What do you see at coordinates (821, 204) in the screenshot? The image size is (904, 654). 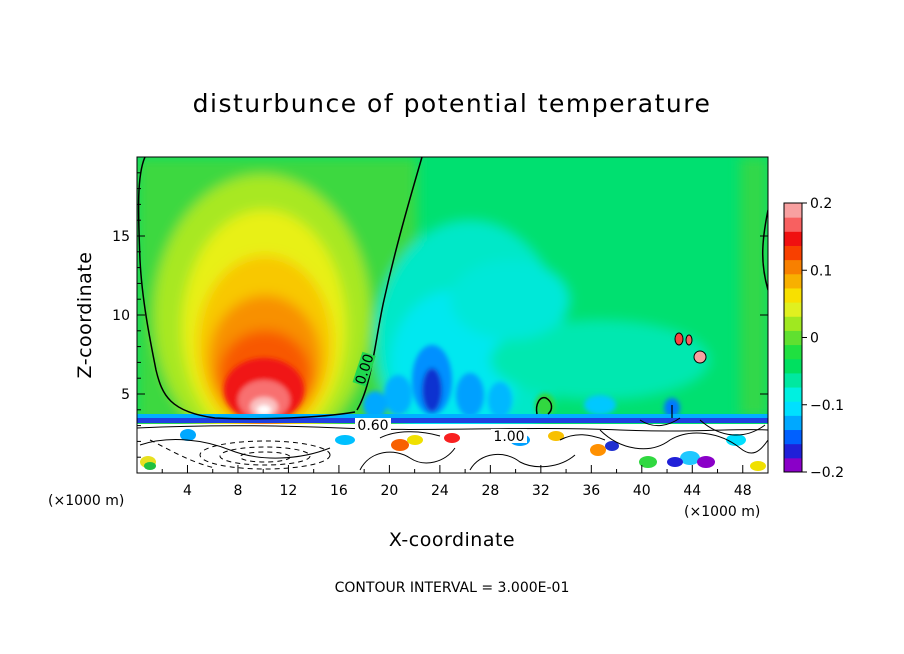 I see `colorbar-tick-label: 0.2` at bounding box center [821, 204].